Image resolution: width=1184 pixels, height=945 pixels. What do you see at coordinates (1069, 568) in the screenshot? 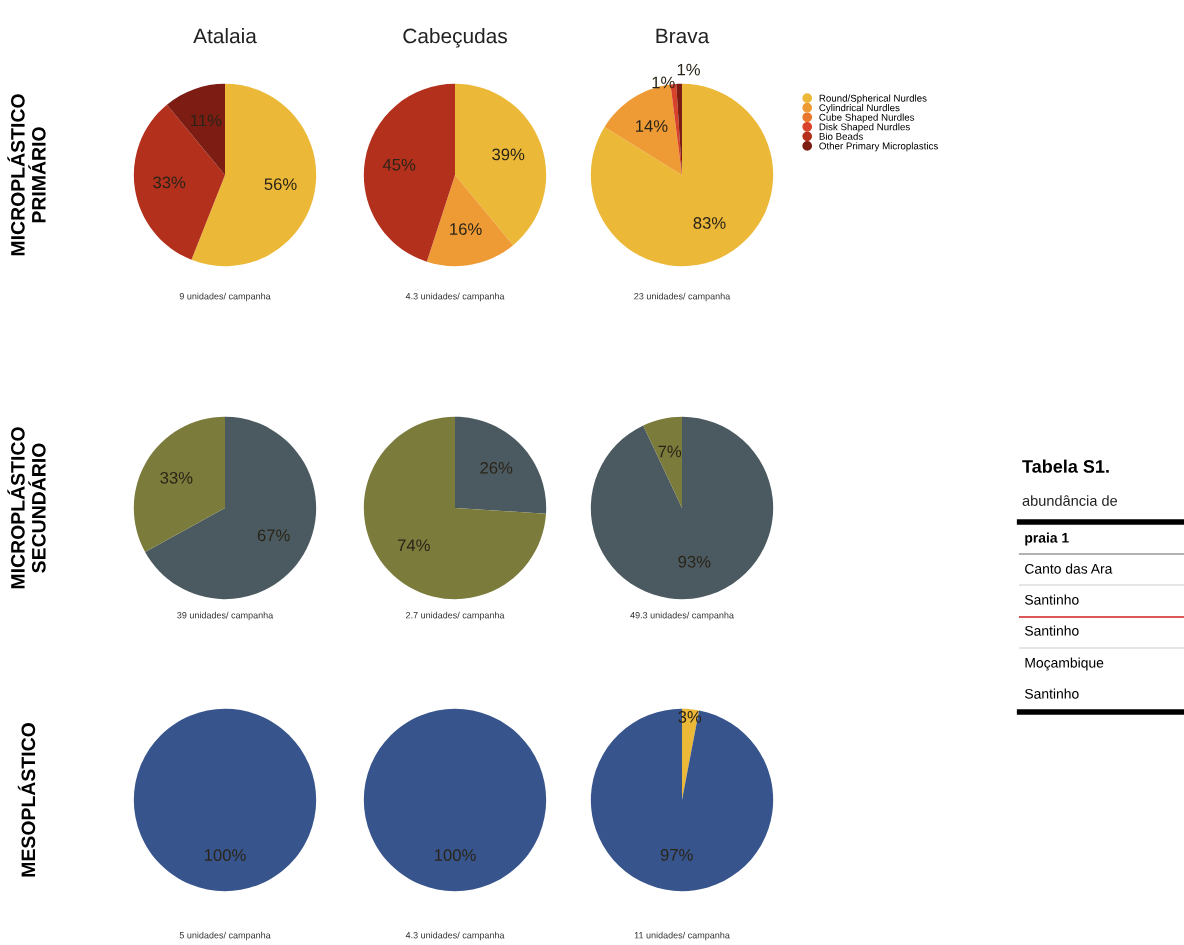
I see `text: Canto das Ara` at bounding box center [1069, 568].